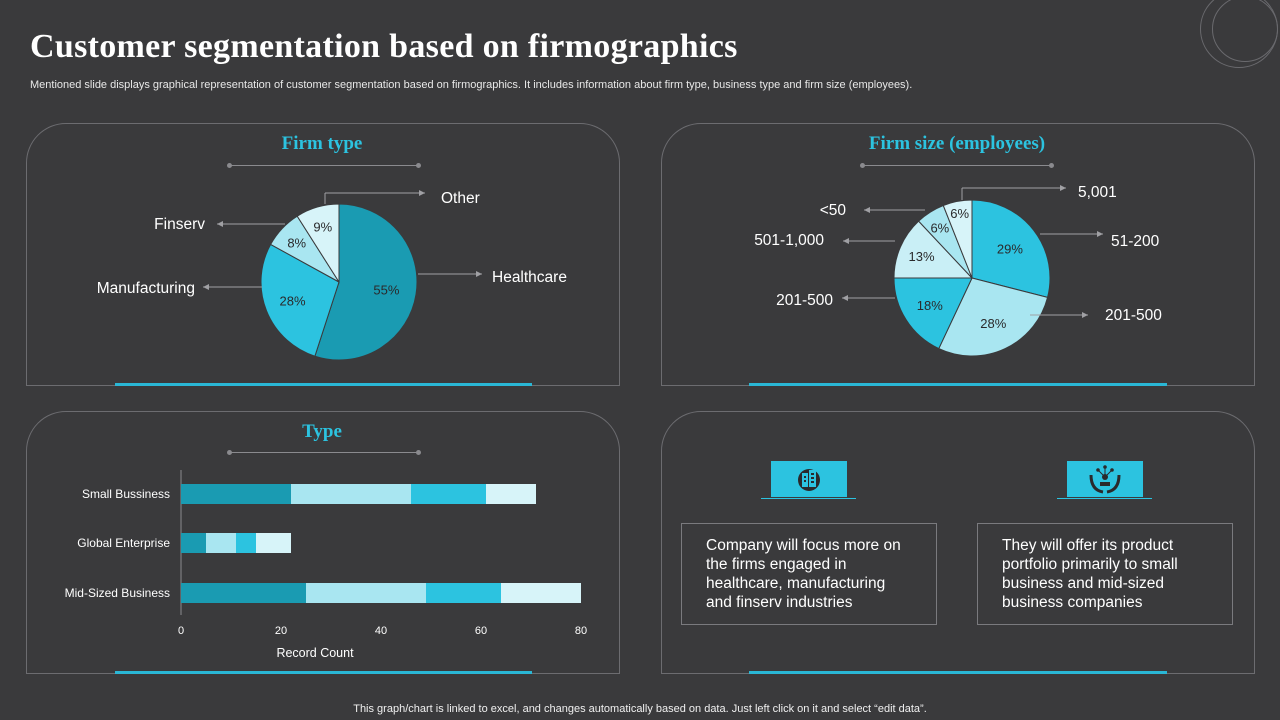  I want to click on x-tick-label: 60, so click(481, 631).